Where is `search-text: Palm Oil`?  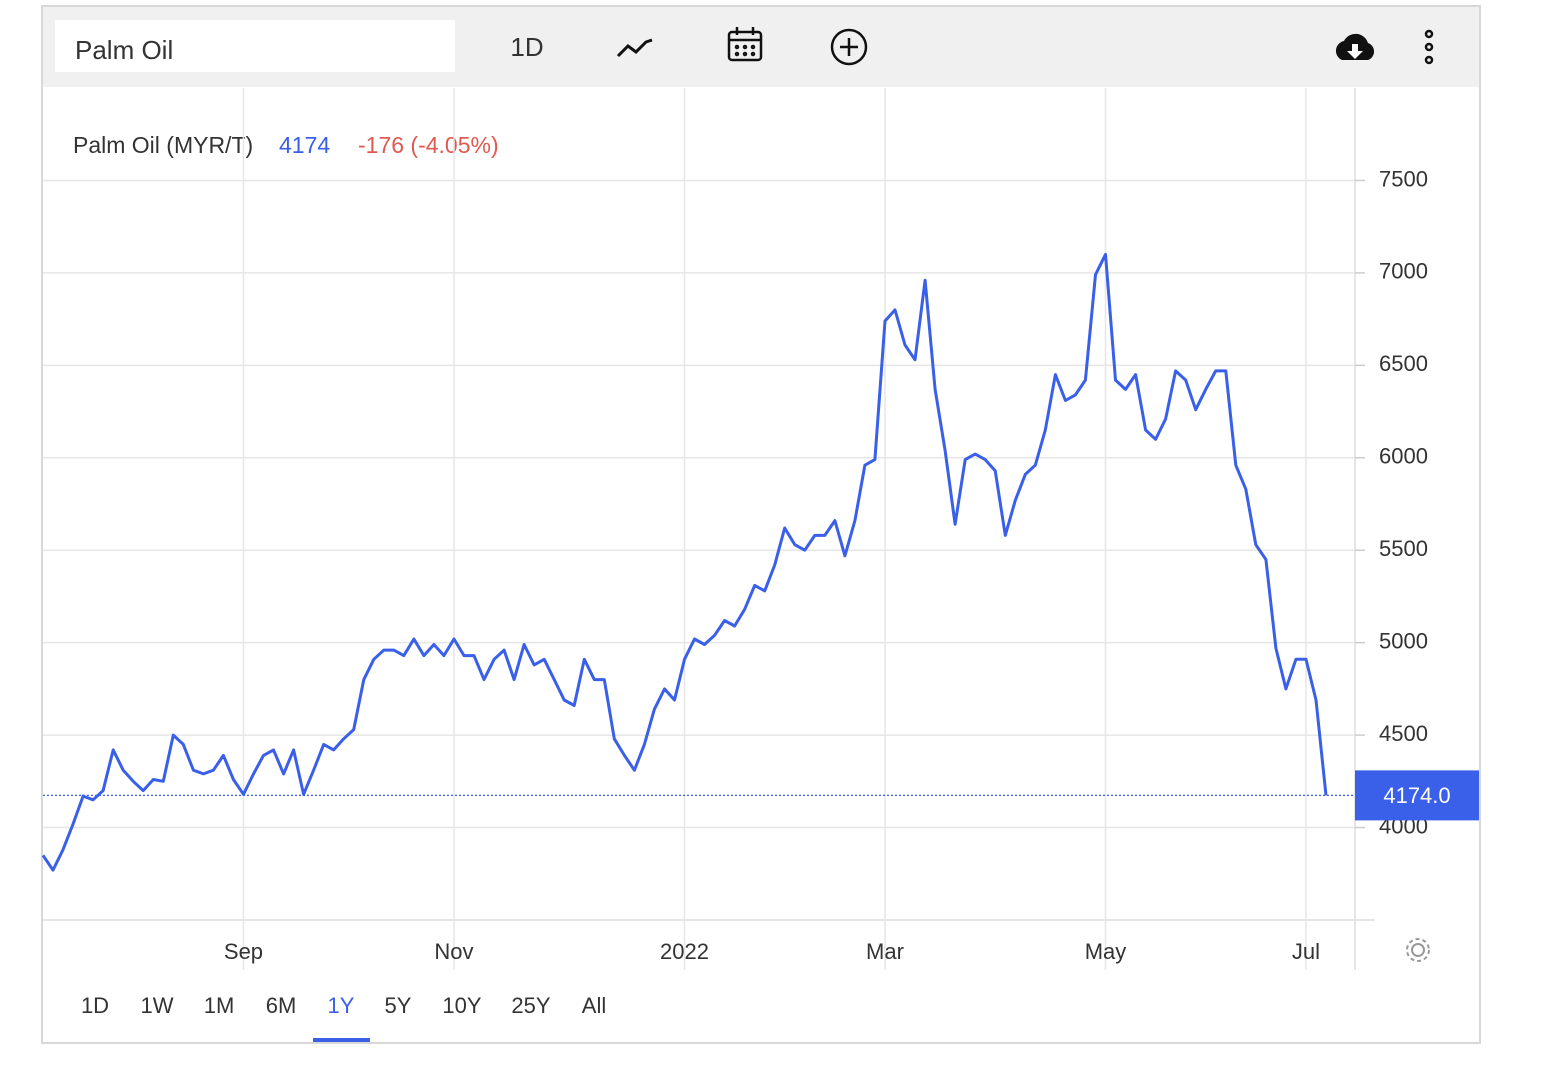
search-text: Palm Oil is located at coordinates (124, 50).